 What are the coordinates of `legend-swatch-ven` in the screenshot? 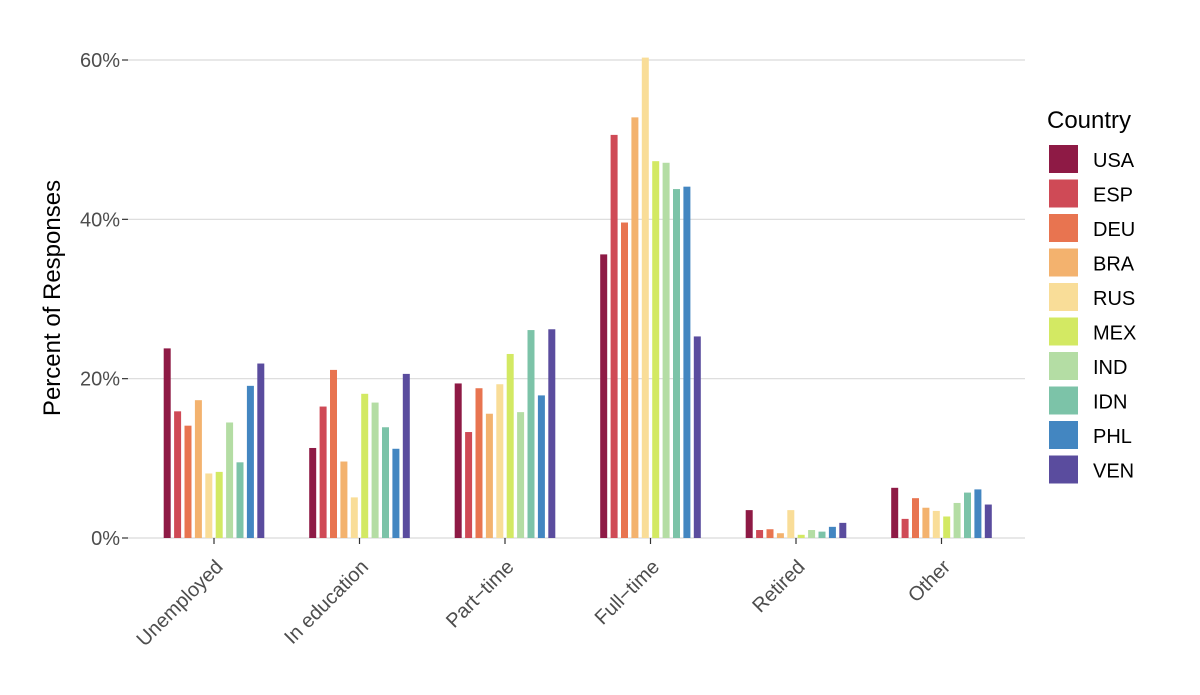 It's located at (1063, 469).